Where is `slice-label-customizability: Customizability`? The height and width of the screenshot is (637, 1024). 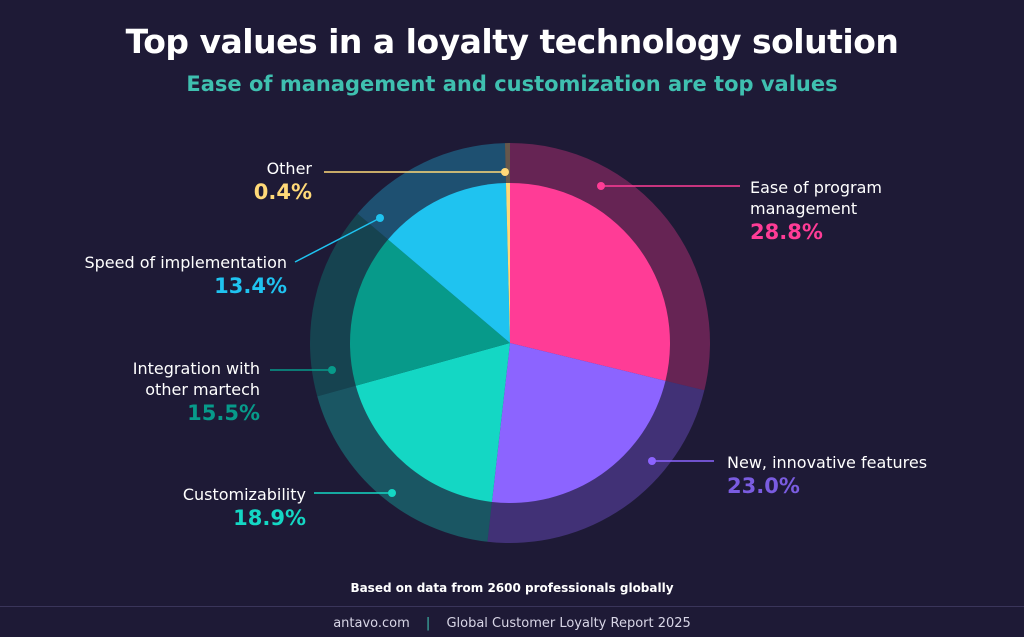
slice-label-customizability: Customizability is located at coordinates (244, 494).